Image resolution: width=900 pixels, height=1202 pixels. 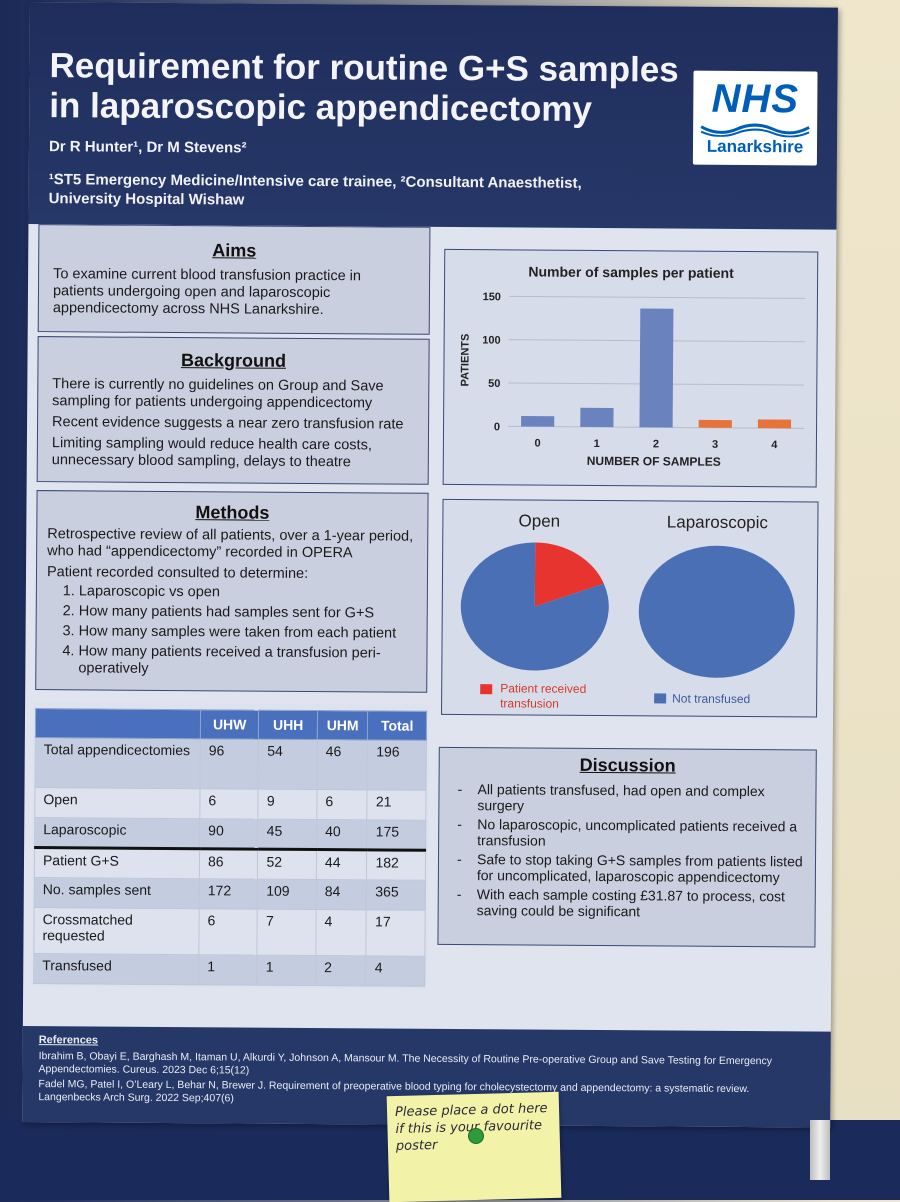 What do you see at coordinates (869, 600) in the screenshot?
I see `noticeboard-wall` at bounding box center [869, 600].